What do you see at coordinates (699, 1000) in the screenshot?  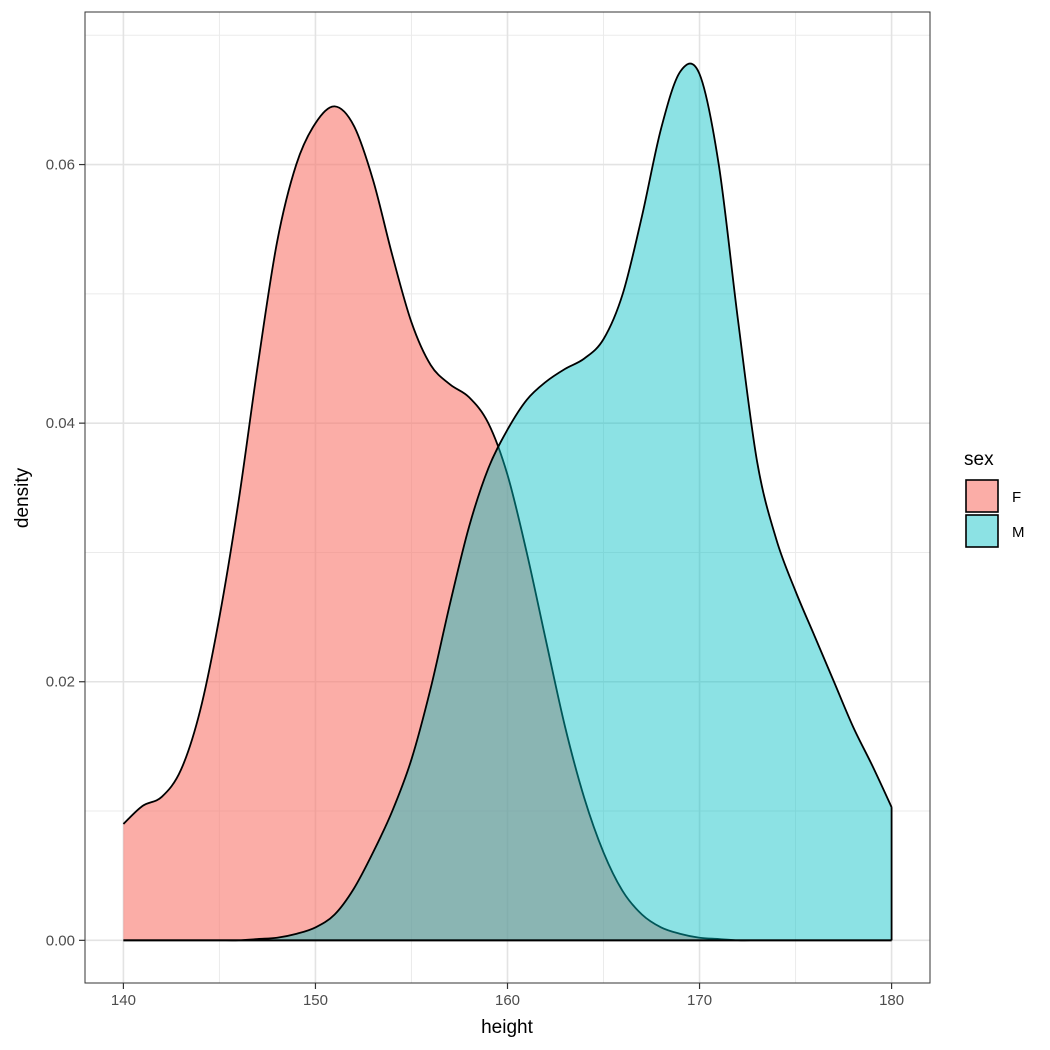 I see `x-tick-label: 170` at bounding box center [699, 1000].